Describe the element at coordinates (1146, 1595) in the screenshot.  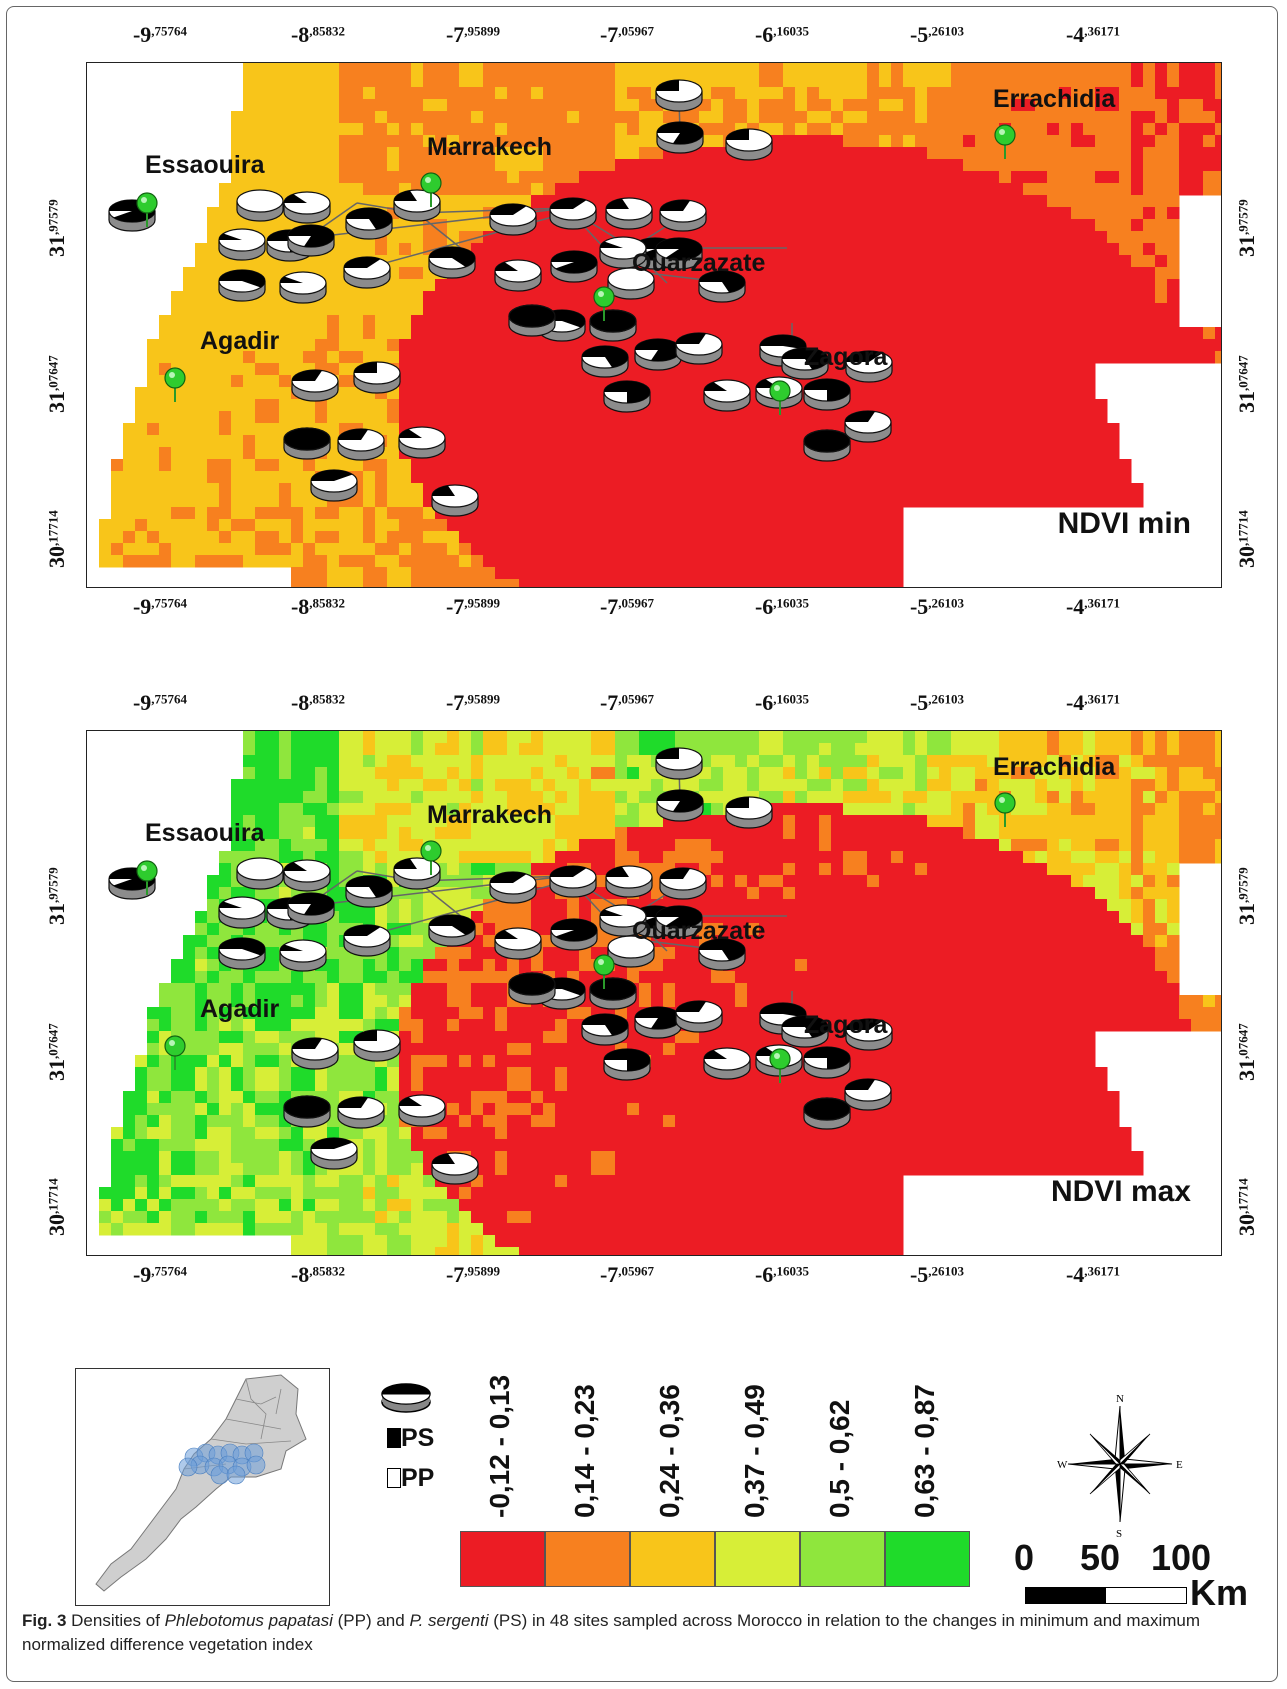
I see `scale-bar-white` at that location.